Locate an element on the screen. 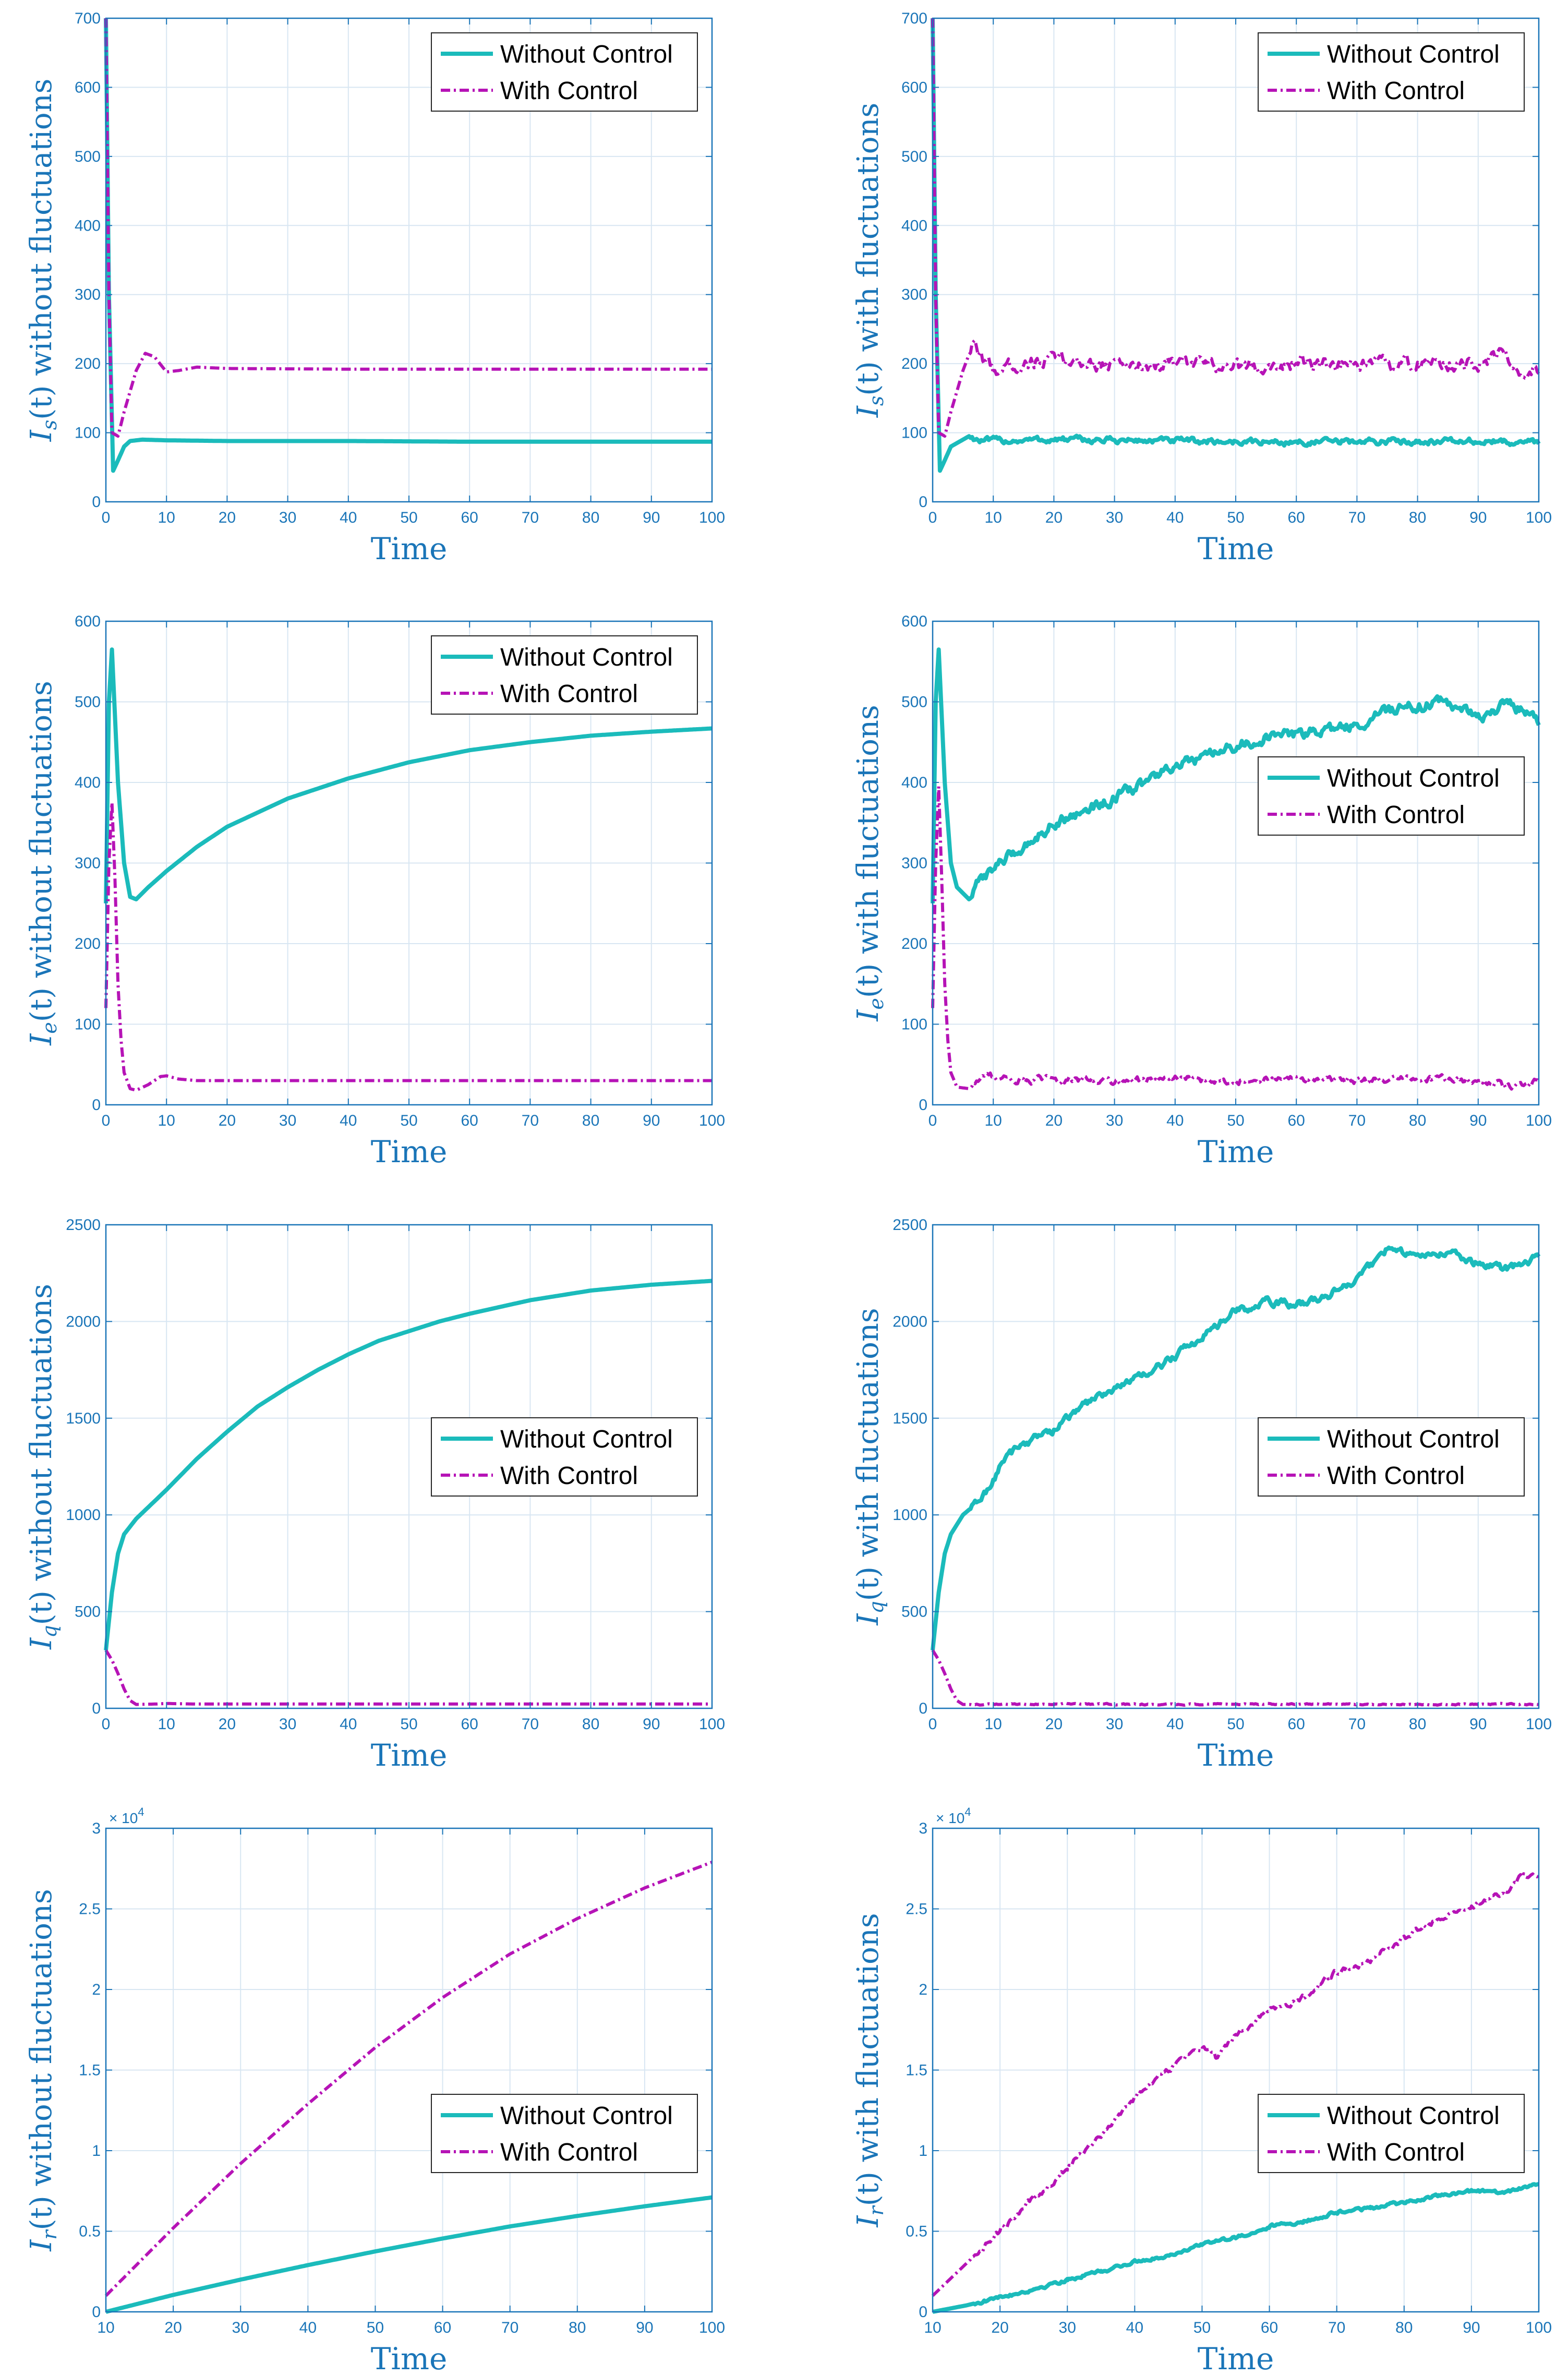 This screenshot has height=2376, width=1568. y-tick-label: 200 is located at coordinates (88, 364).